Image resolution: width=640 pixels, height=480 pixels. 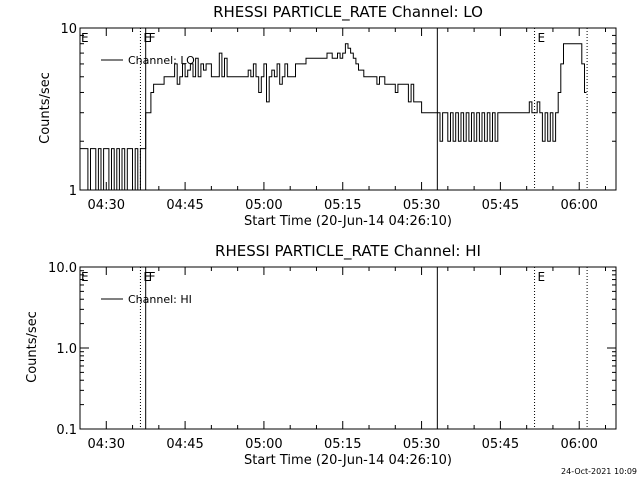 What do you see at coordinates (160, 299) in the screenshot?
I see `legend-entry: Channel: HI` at bounding box center [160, 299].